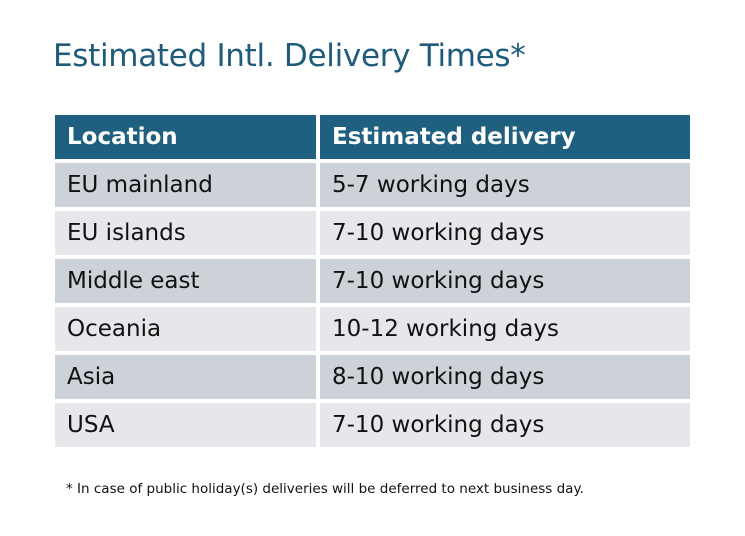  I want to click on header-location: Location, so click(185, 137).